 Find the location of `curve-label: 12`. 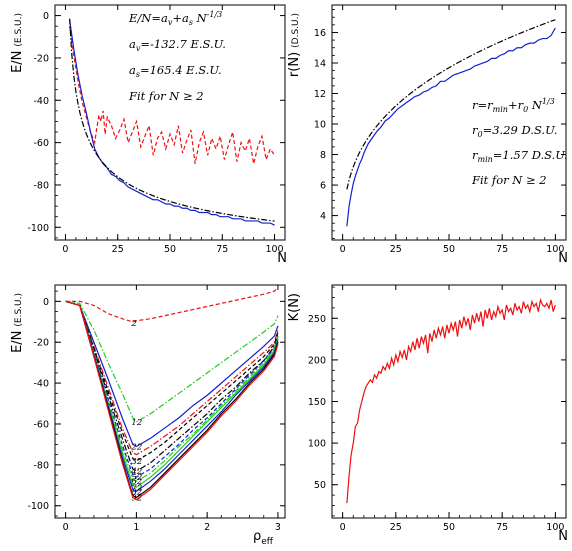

curve-label: 12 is located at coordinates (136, 423).